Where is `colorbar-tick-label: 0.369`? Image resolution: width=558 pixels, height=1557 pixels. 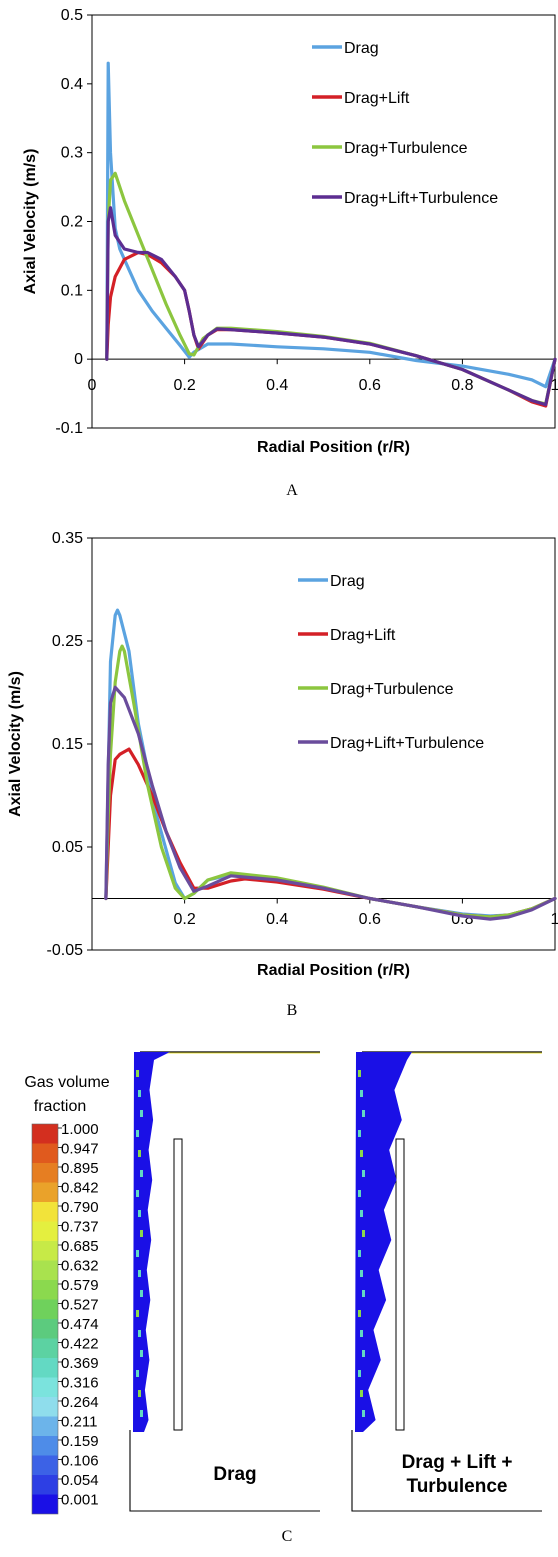
colorbar-tick-label: 0.369 is located at coordinates (80, 1363).